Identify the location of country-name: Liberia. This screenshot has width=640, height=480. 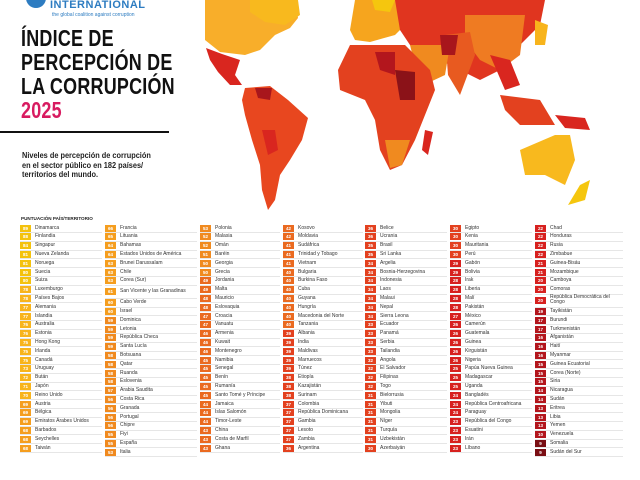
(473, 289).